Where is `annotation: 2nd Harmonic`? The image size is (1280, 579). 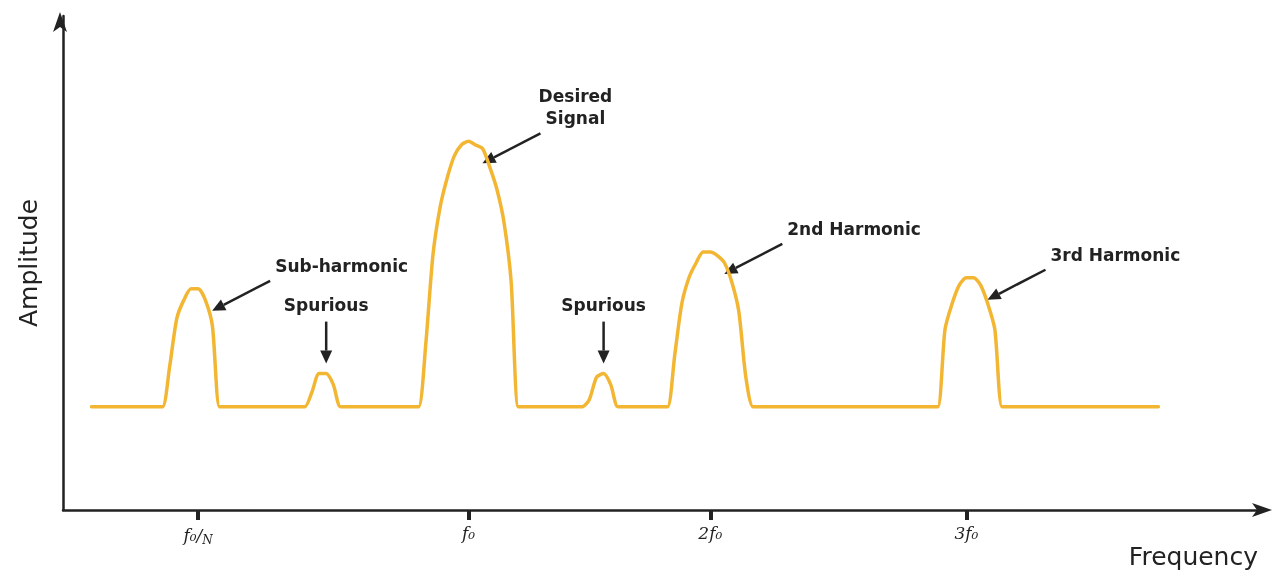 annotation: 2nd Harmonic is located at coordinates (854, 228).